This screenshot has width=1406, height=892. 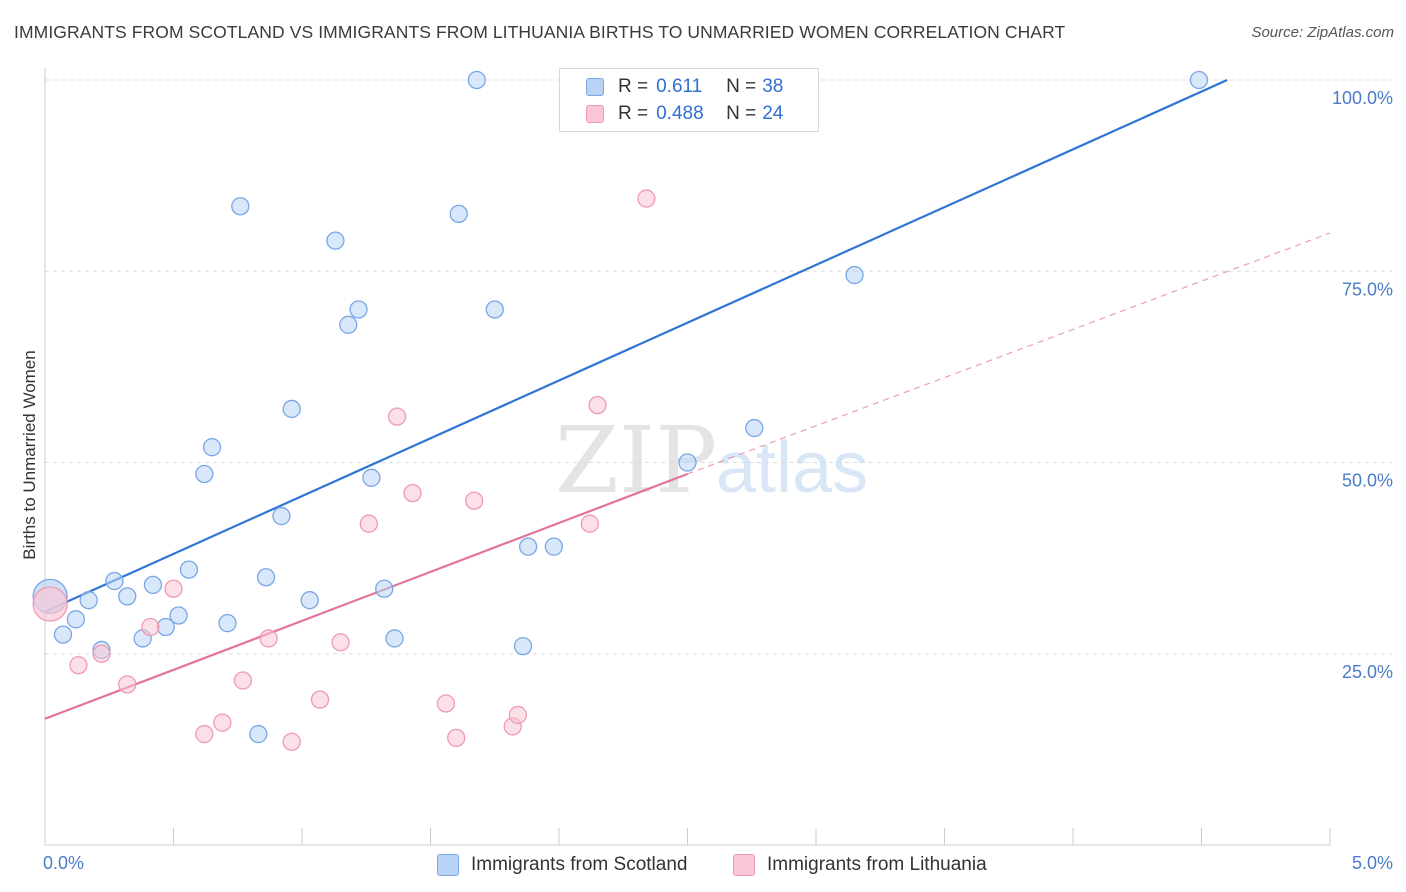 I want to click on y-tick-label: 75.0%, so click(x=1367, y=289).